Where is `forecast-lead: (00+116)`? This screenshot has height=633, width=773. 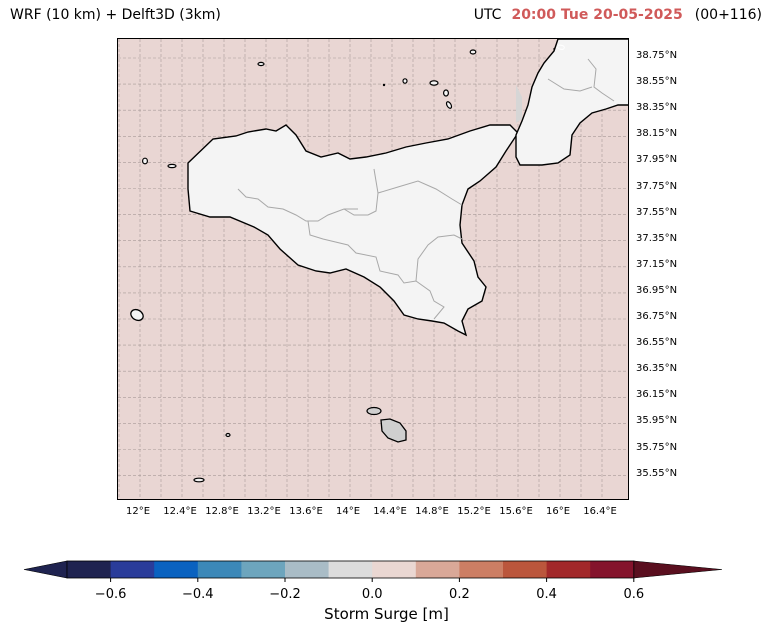 forecast-lead: (00+116) is located at coordinates (728, 15).